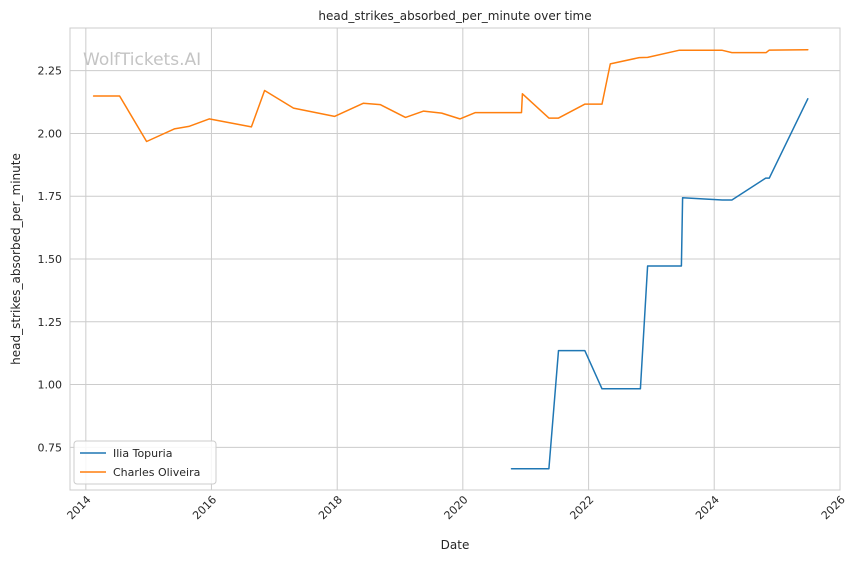 This screenshot has width=864, height=561. What do you see at coordinates (142, 60) in the screenshot?
I see `watermark: WolfTickets.AI` at bounding box center [142, 60].